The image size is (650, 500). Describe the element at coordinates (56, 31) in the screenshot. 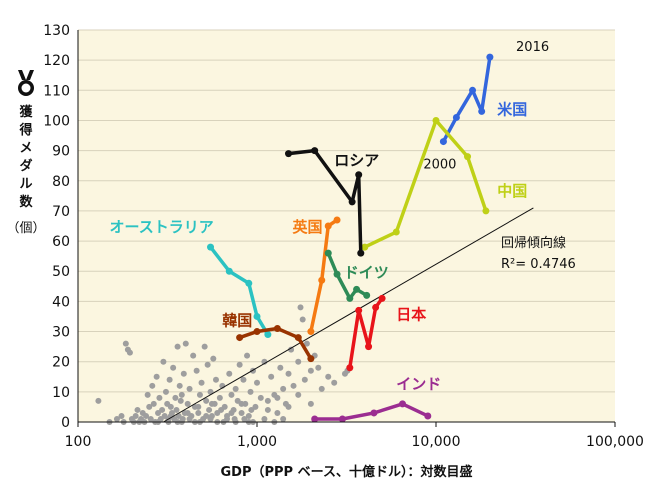

I see `y-tick-label: 130` at that location.